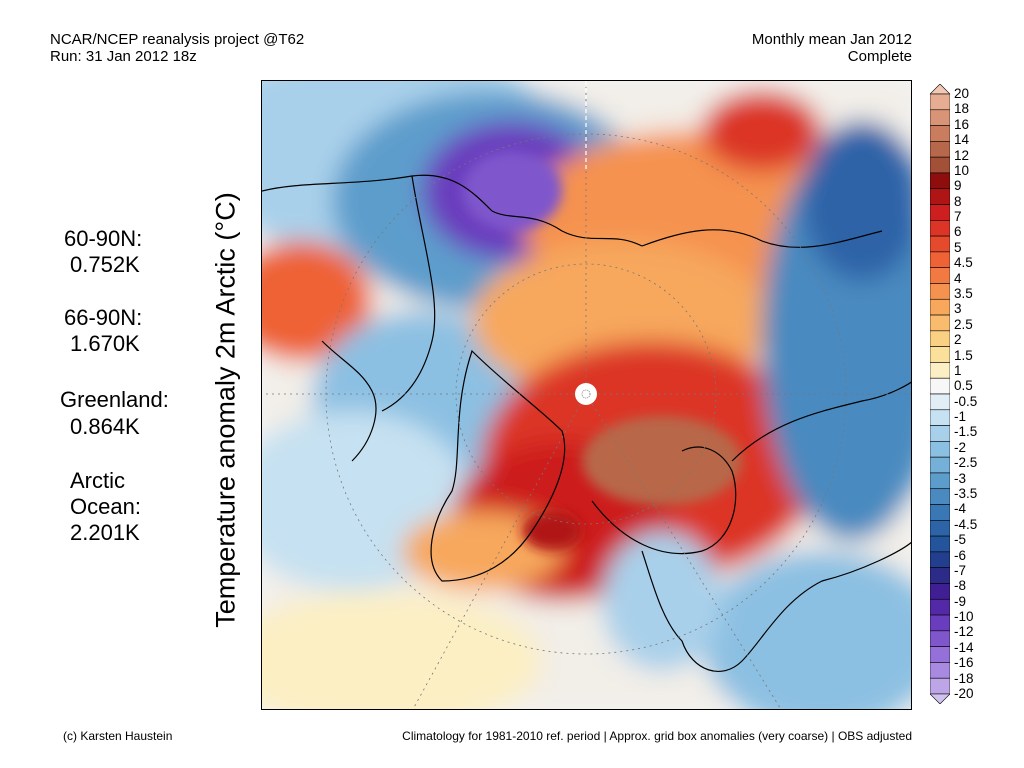 The width and height of the screenshot is (1024, 768). Describe the element at coordinates (105, 532) in the screenshot. I see `stat-value-arctic-ocean: 2.201K` at that location.